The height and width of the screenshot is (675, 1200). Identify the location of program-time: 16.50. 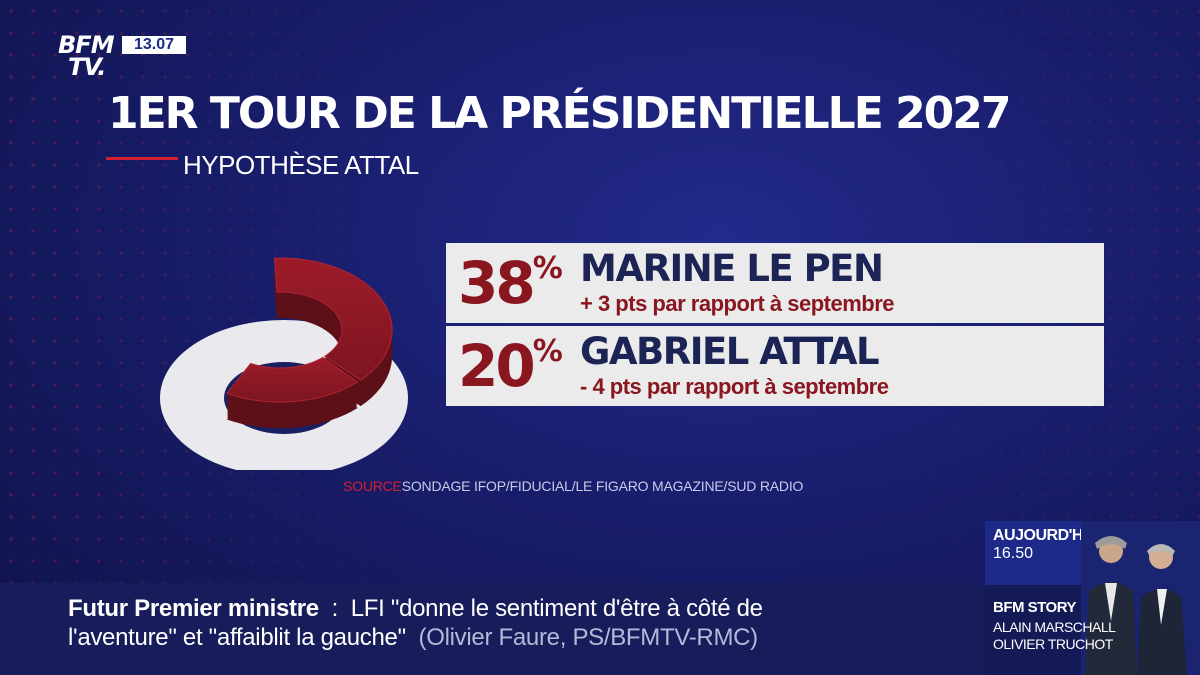
(1013, 553).